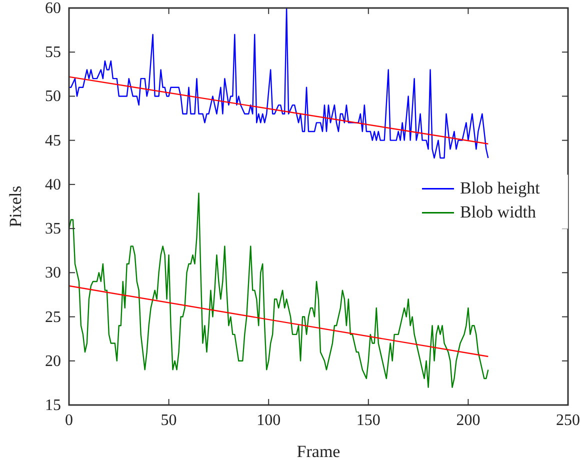 This screenshot has height=465, width=588. Describe the element at coordinates (53, 8) in the screenshot. I see `y-tick-label: 60` at that location.